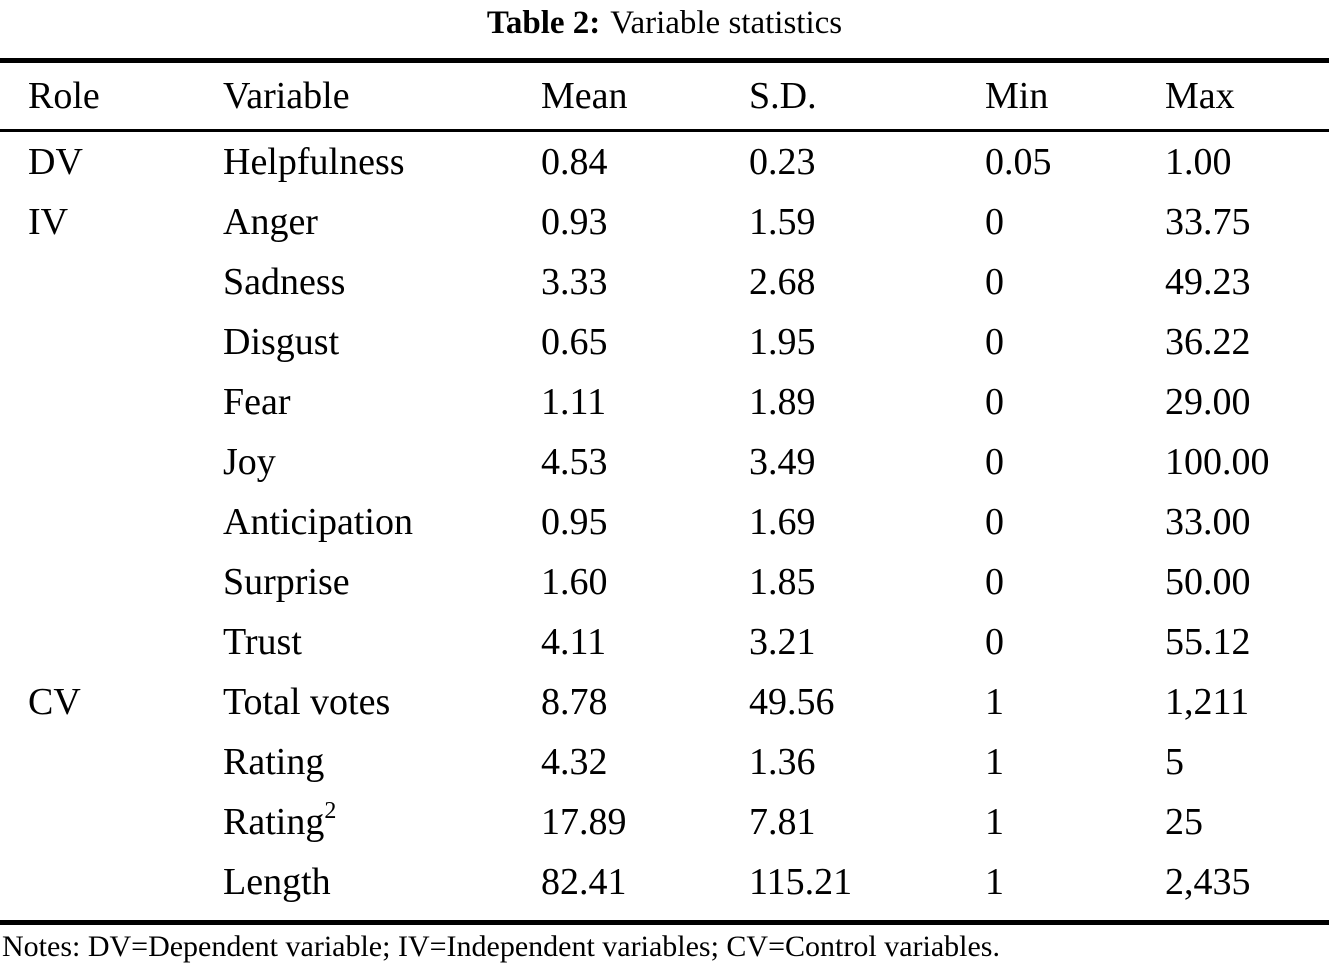 This screenshot has height=968, width=1329. I want to click on cell-mean: 4.53, so click(574, 462).